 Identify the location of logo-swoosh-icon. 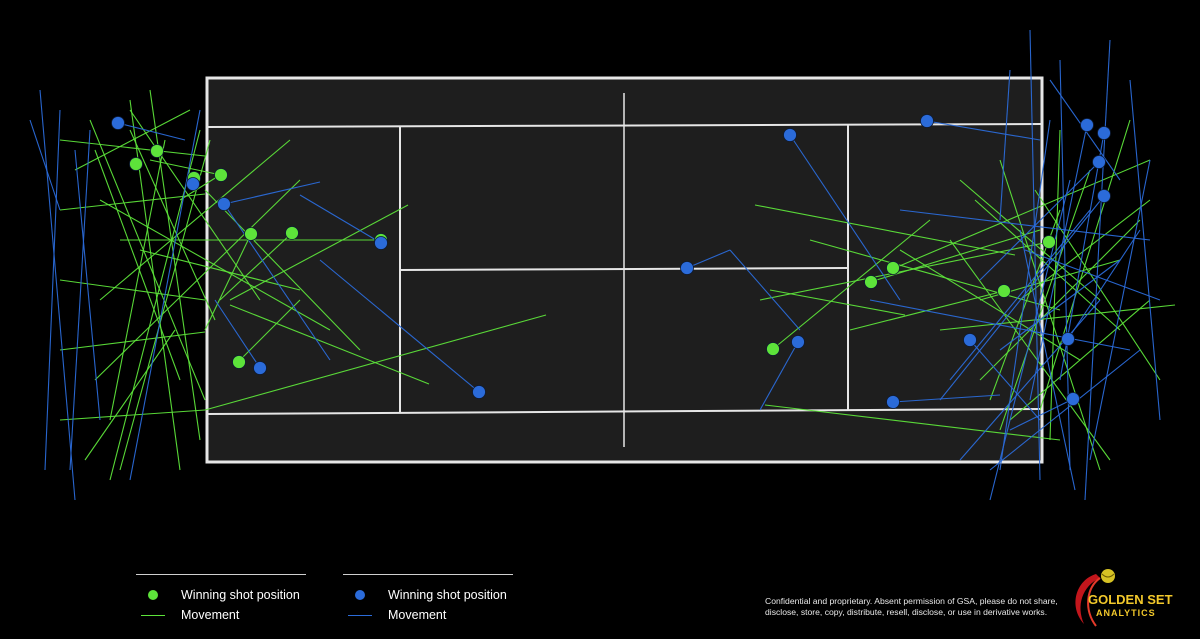
(1095, 598).